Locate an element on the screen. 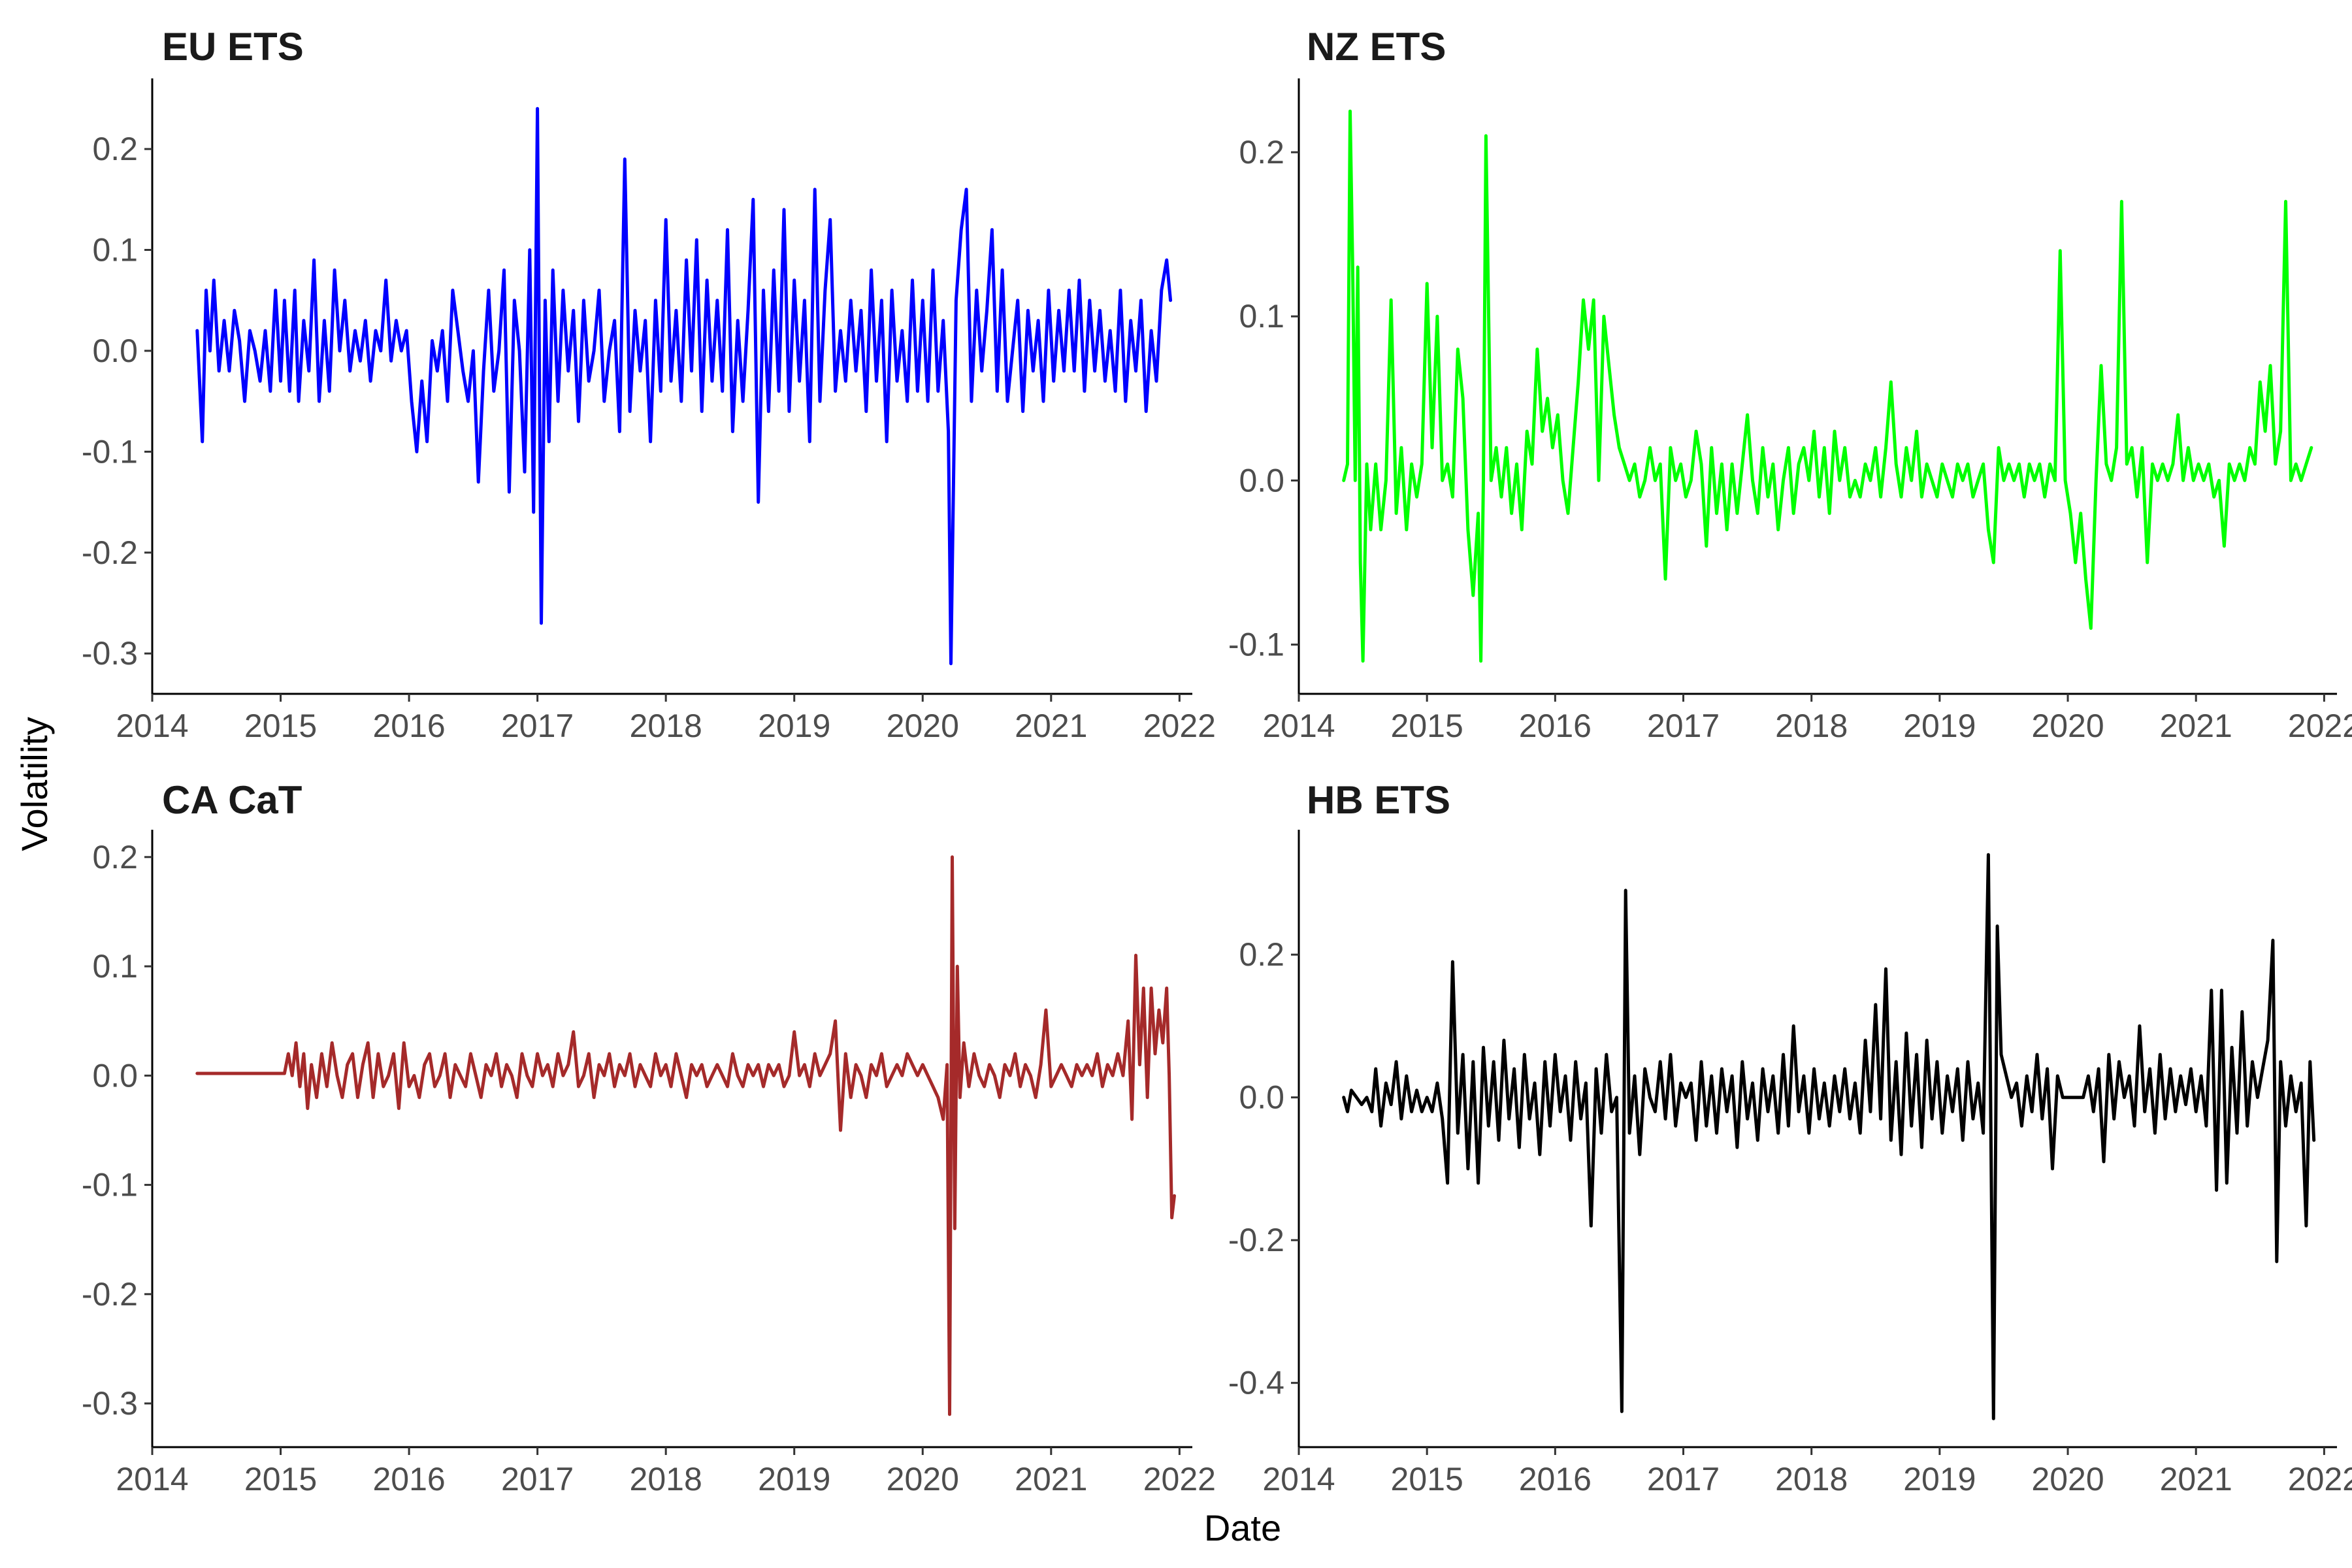 Image resolution: width=2352 pixels, height=1568 pixels. y-axis-title: Volatility is located at coordinates (34, 784).